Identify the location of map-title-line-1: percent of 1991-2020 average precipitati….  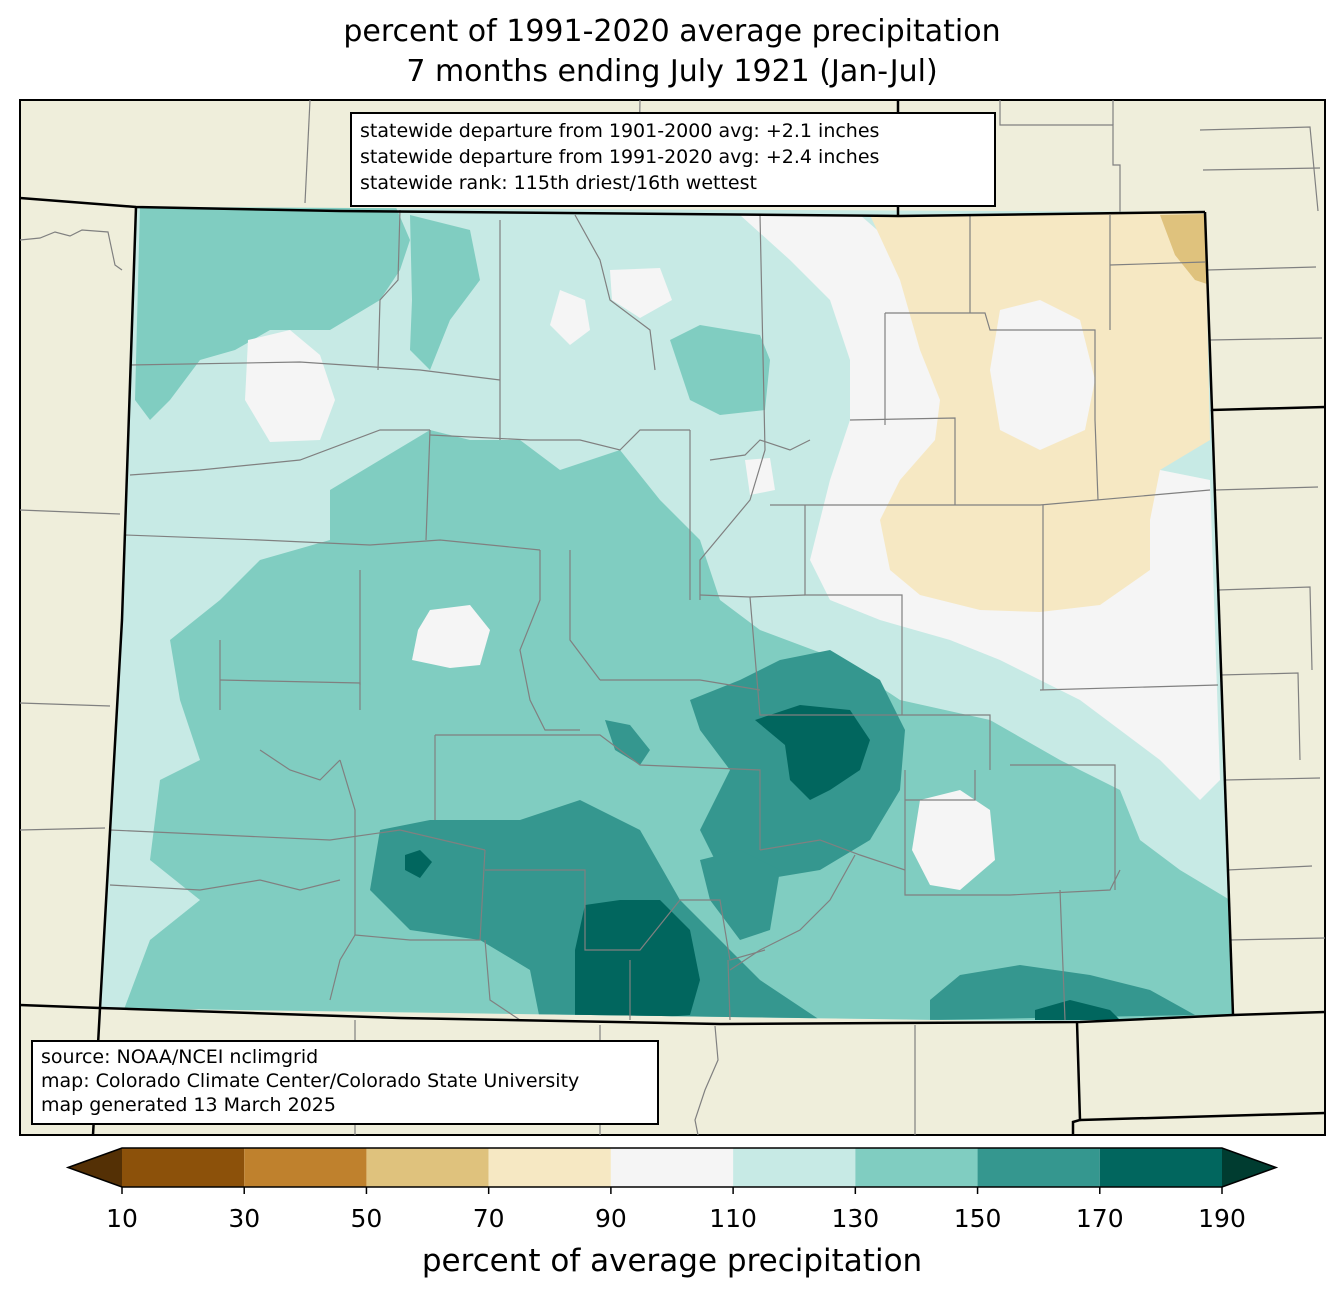
(672, 31).